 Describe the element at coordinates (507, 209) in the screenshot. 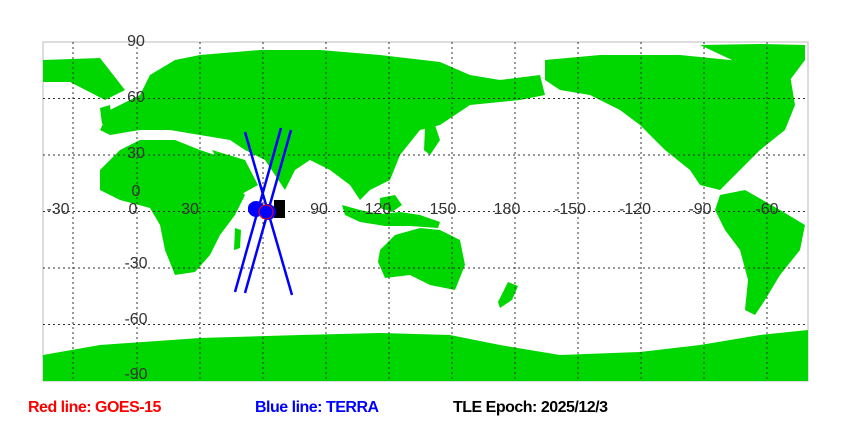

I see `longitude-label: 180` at that location.